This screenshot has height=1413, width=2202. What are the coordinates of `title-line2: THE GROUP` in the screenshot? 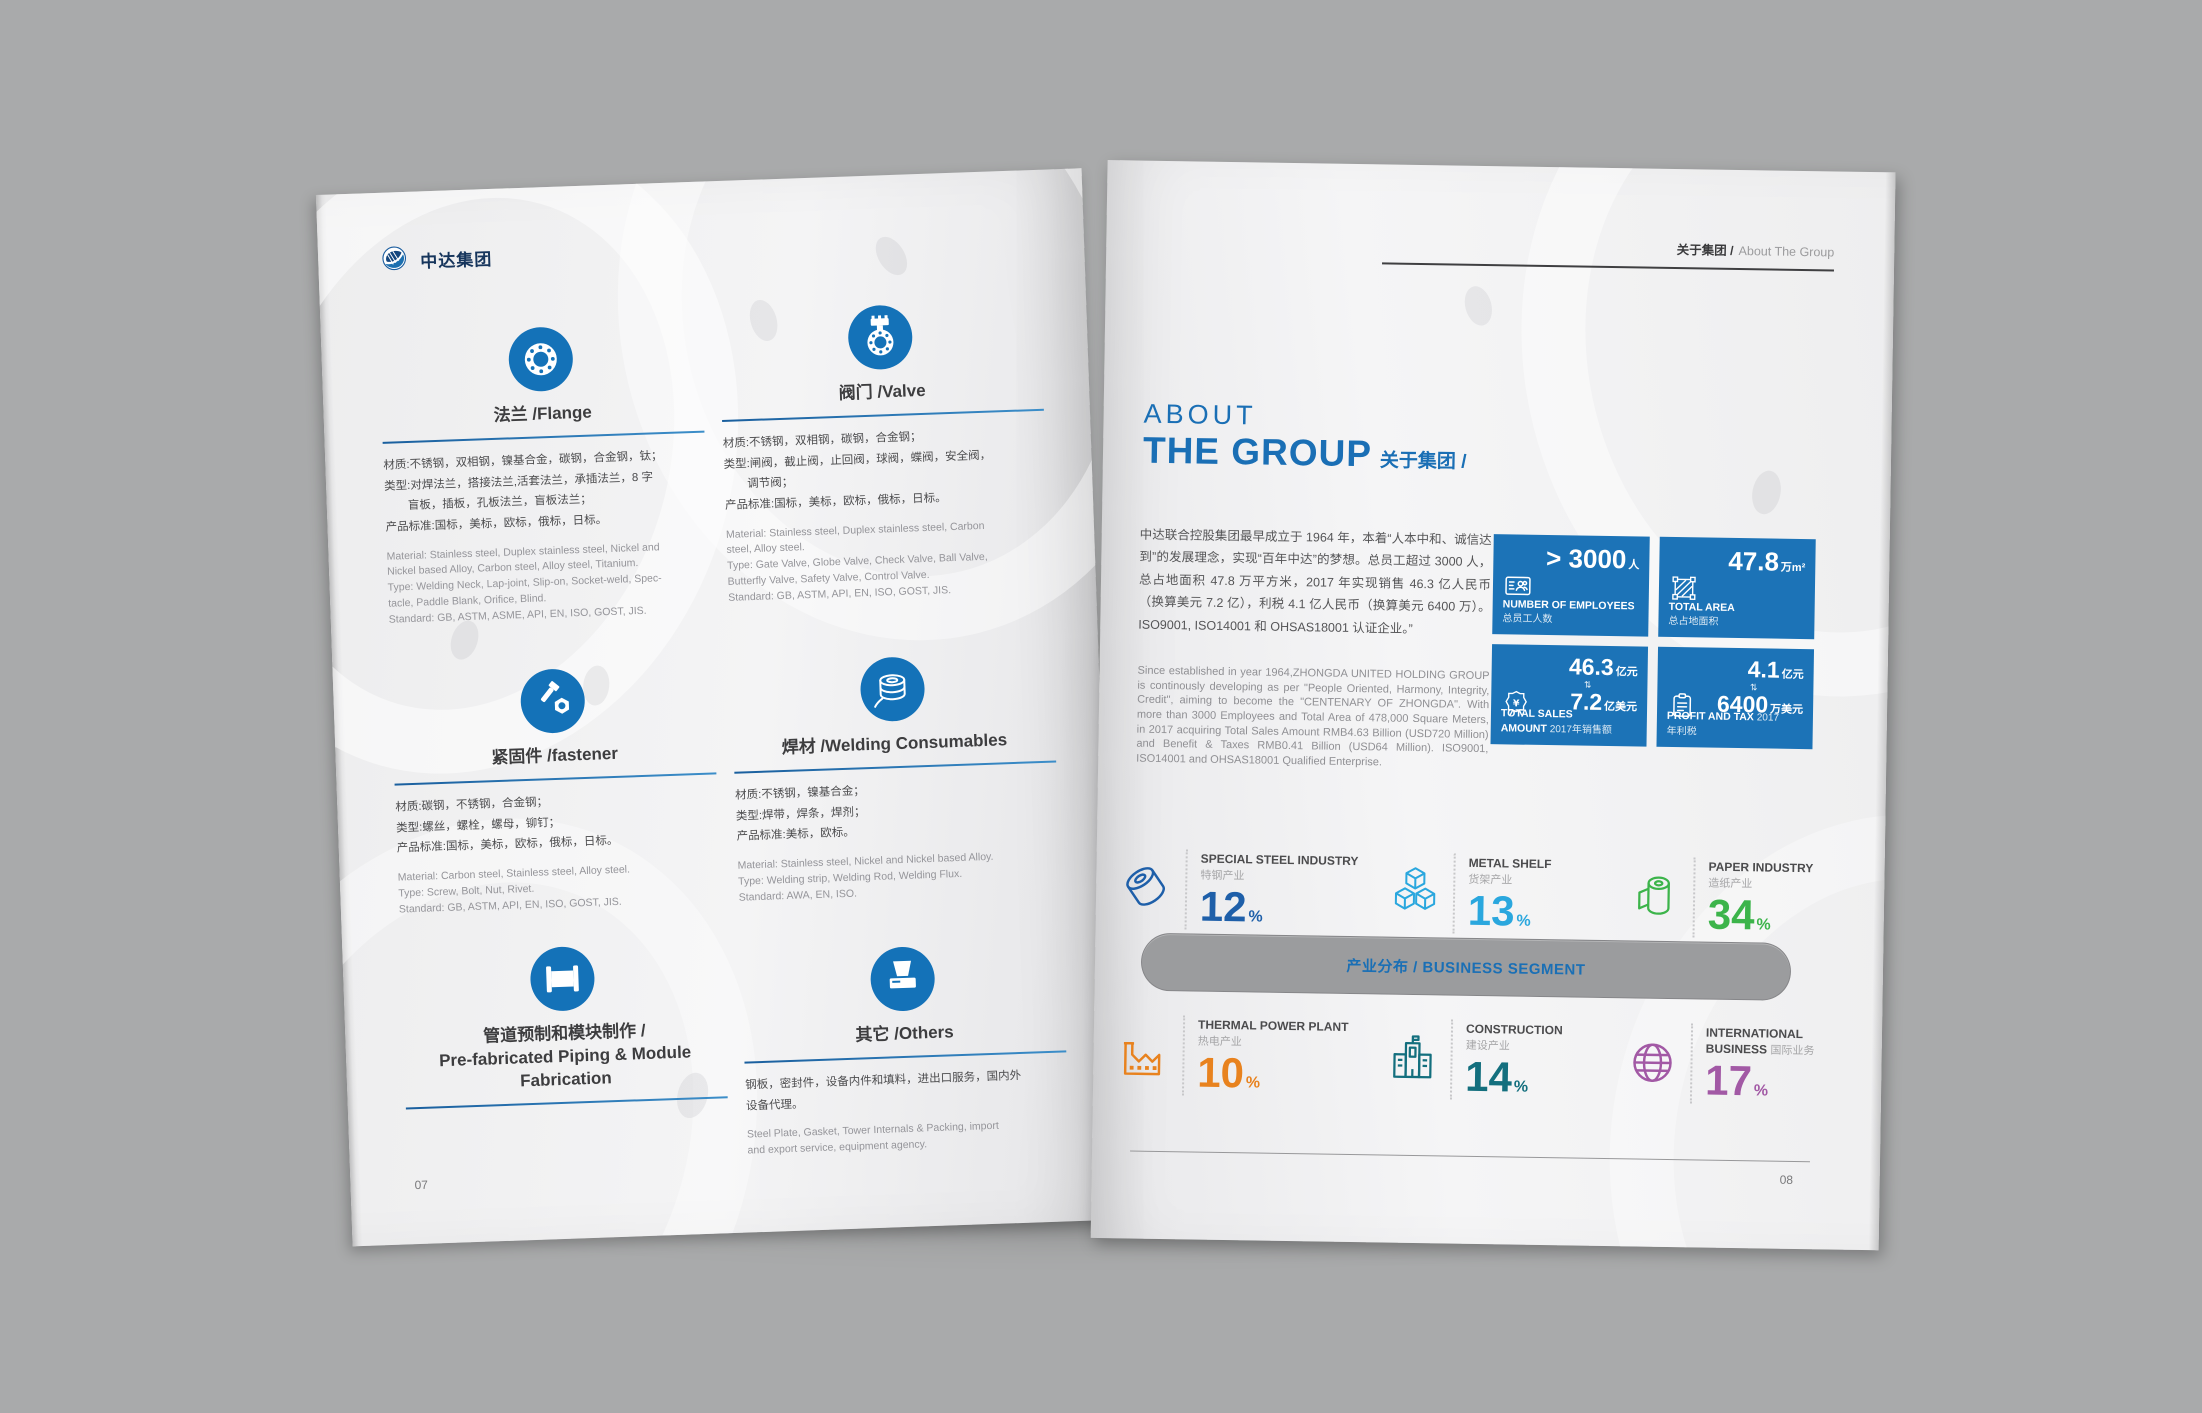 It's located at (1257, 452).